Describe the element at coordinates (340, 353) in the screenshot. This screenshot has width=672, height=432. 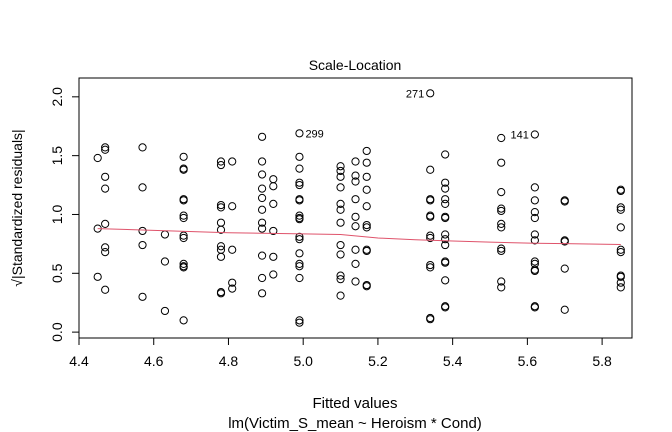
I see `x-axis: 4.4 4.6 4.8 5.0 5.2 5.4 5.6 5.8` at that location.